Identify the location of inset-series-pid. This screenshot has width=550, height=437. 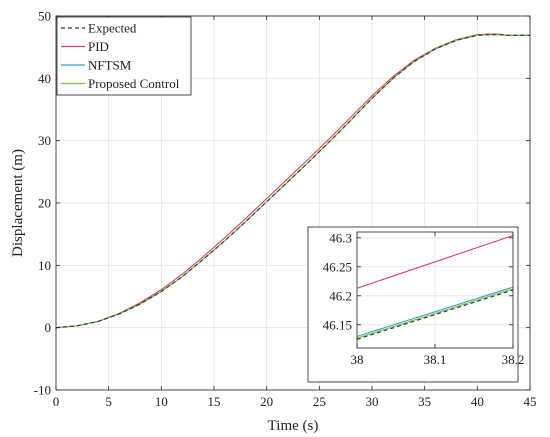
(435, 261).